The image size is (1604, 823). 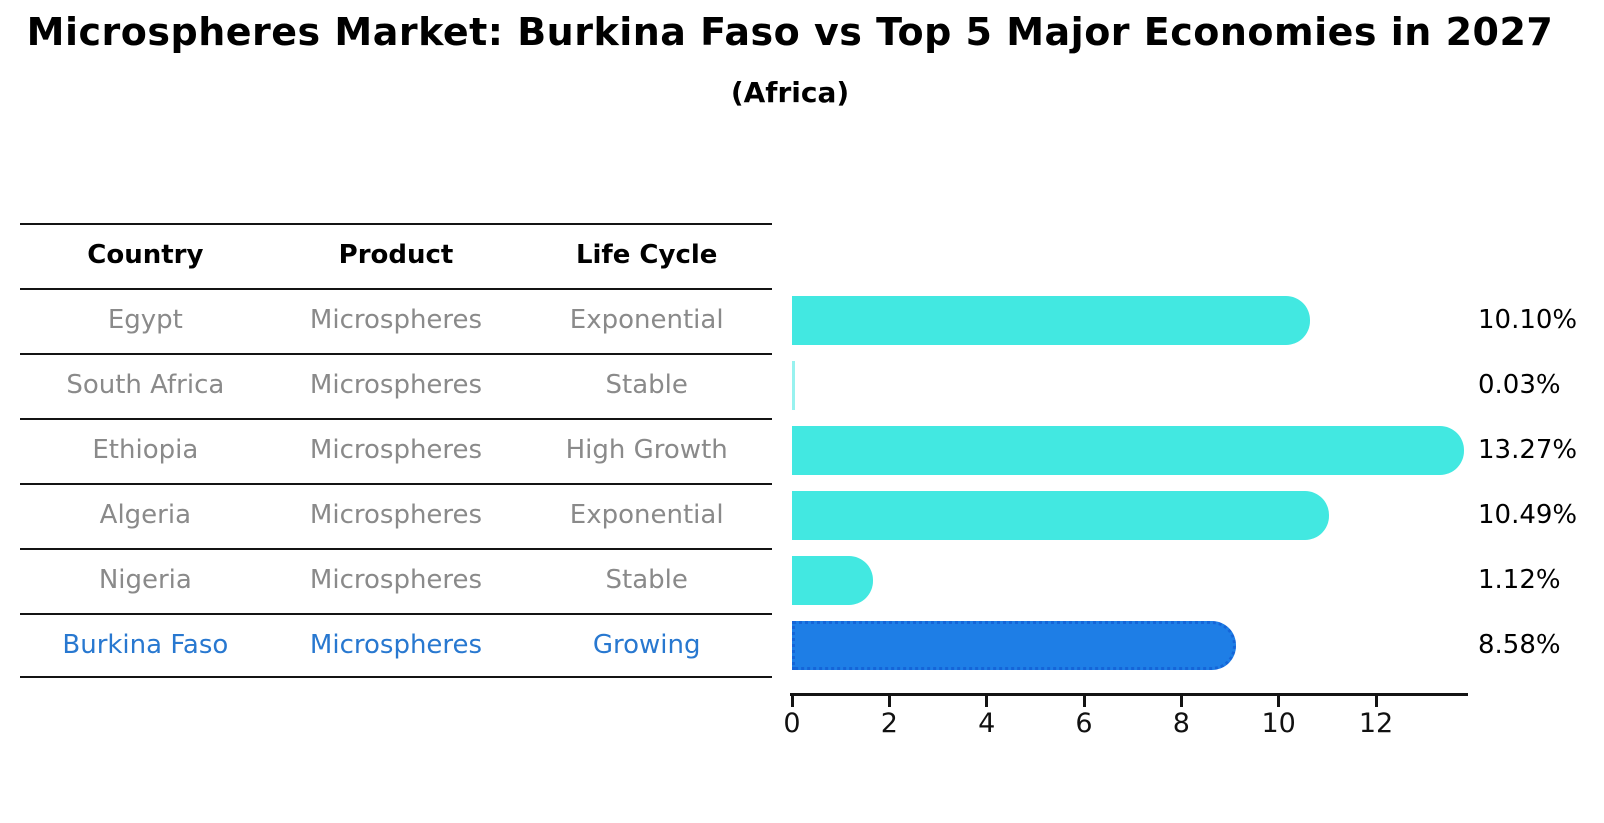 What do you see at coordinates (832, 580) in the screenshot?
I see `bar-nigeria` at bounding box center [832, 580].